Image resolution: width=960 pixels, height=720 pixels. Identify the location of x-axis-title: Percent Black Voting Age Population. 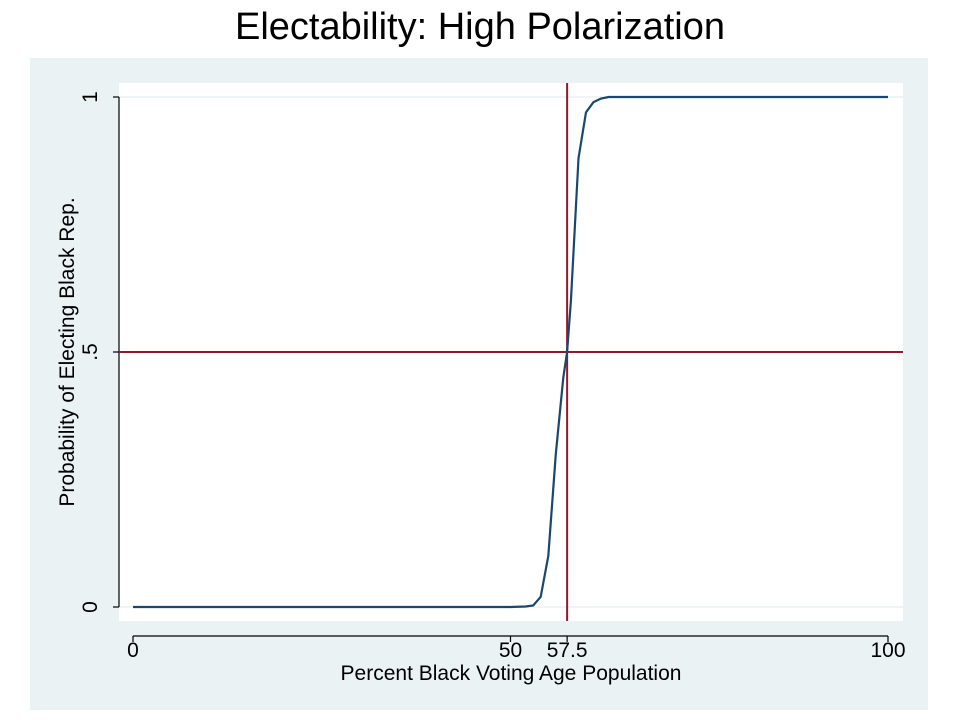
(511, 673).